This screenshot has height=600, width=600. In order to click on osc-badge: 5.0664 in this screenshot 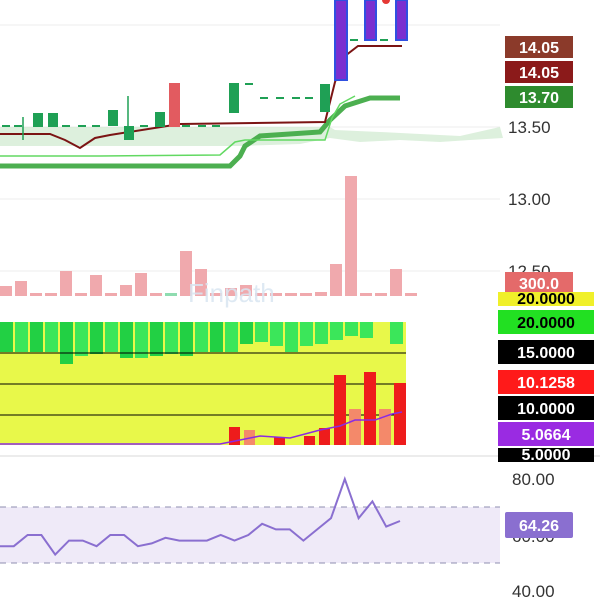, I will do `click(546, 435)`.